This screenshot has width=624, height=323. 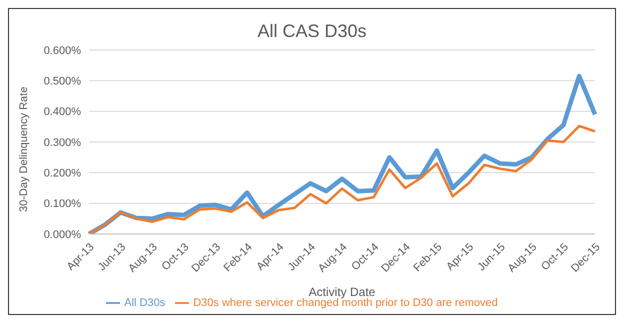 I want to click on x-axis-title: Activity Date, so click(x=342, y=292).